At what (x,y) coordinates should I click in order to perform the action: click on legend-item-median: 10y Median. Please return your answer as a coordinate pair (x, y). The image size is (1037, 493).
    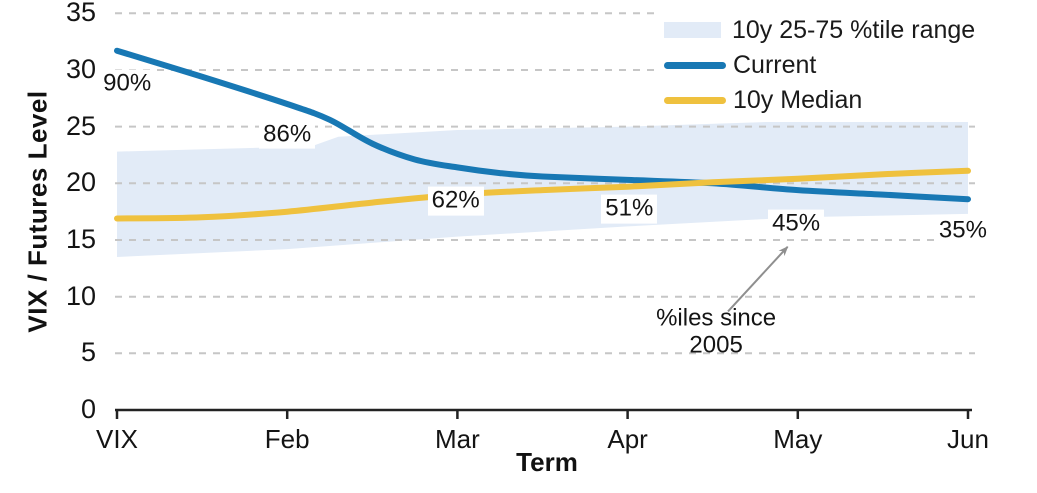
    Looking at the image, I should click on (819, 100).